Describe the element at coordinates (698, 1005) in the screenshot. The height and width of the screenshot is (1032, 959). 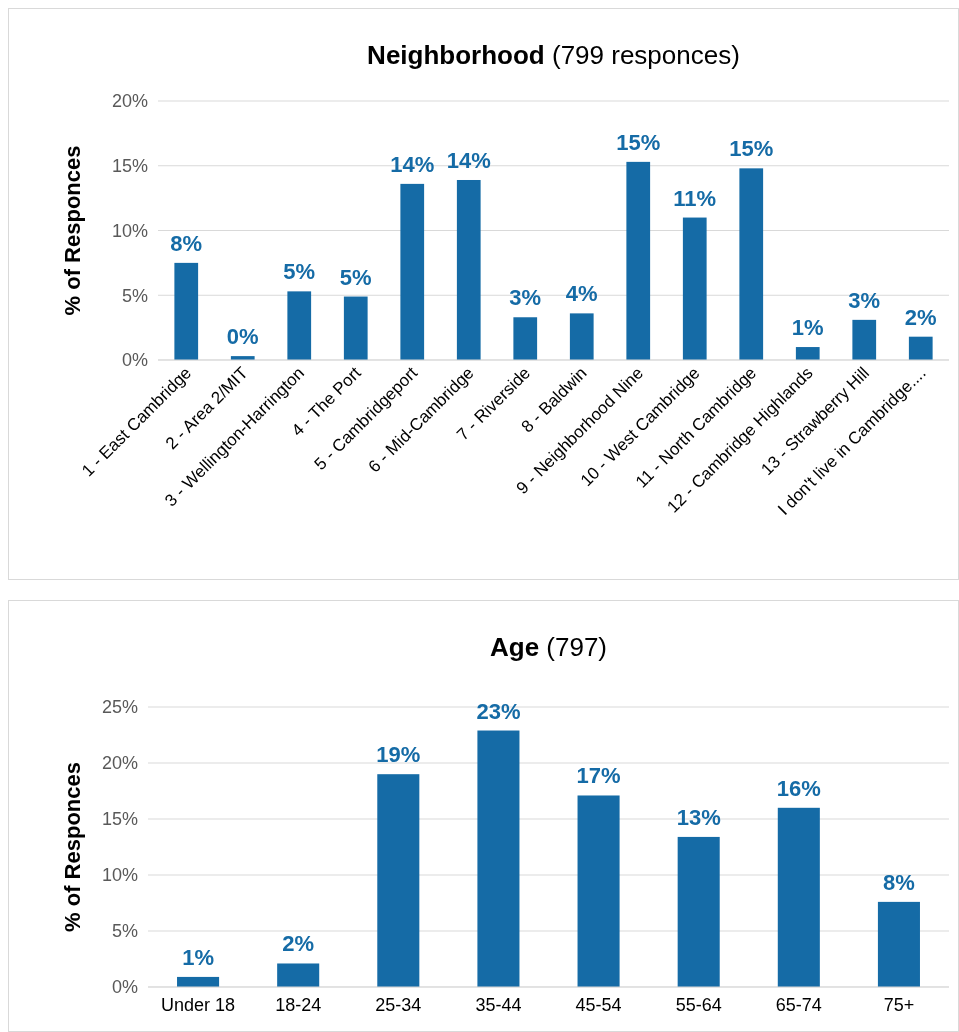
I see `x-tick-label: 55-64` at that location.